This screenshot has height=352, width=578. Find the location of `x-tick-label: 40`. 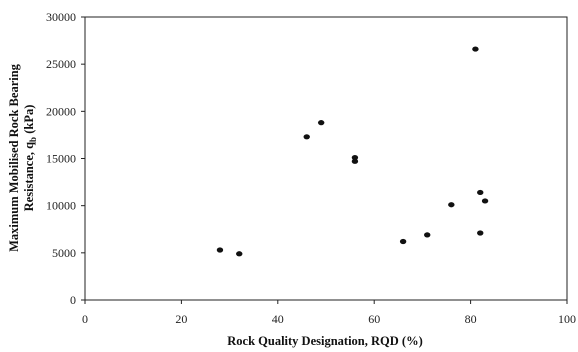

x-tick-label: 40 is located at coordinates (278, 319).